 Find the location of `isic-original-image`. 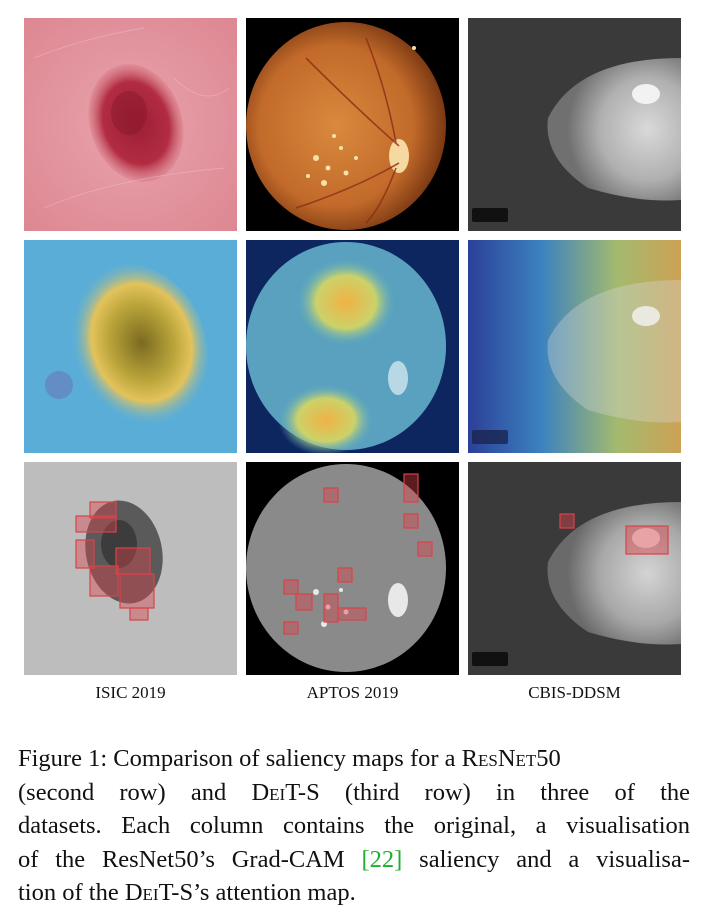

isic-original-image is located at coordinates (130, 124).